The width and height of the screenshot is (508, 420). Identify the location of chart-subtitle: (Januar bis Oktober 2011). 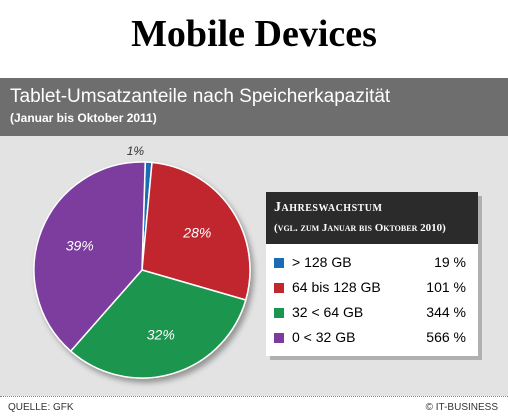
(83, 118).